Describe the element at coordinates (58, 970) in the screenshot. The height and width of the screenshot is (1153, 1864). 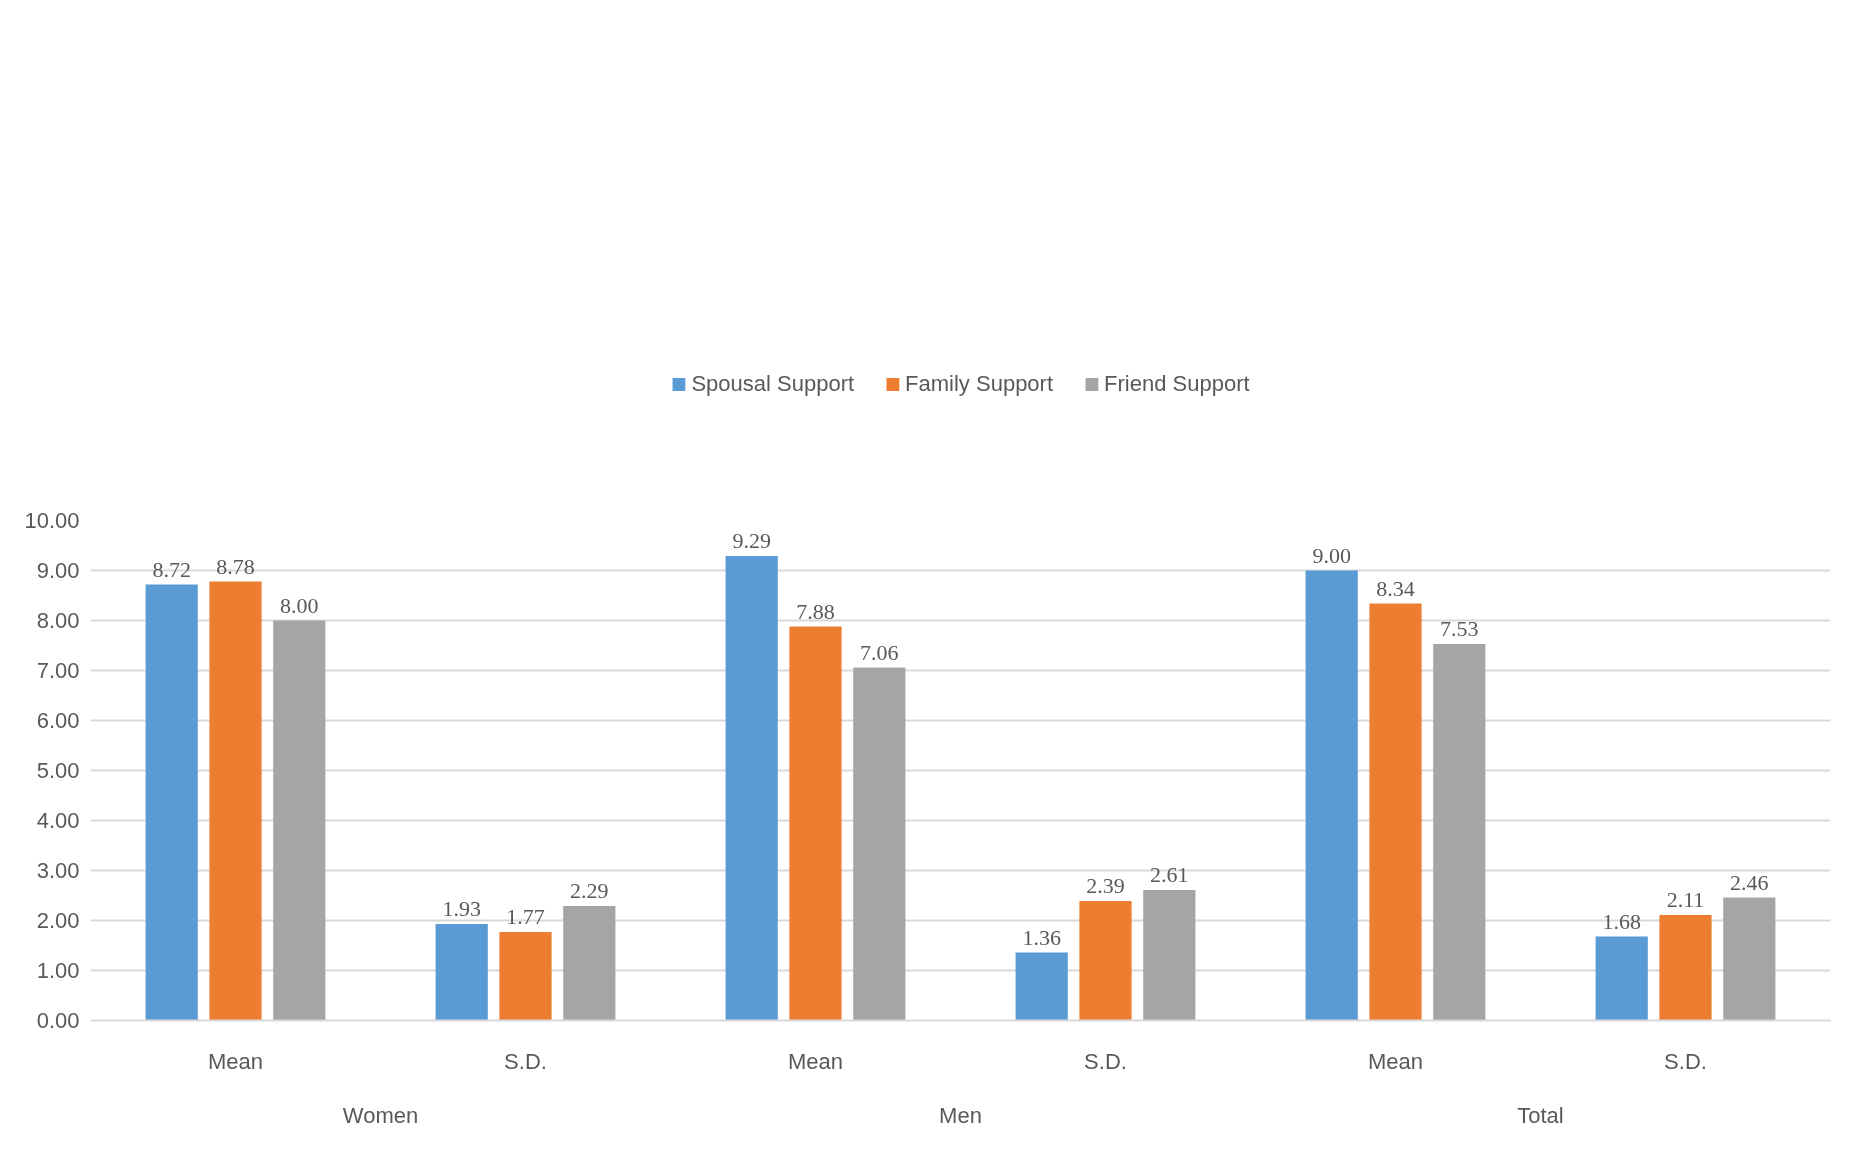
I see `y-tick-label: 1.00` at that location.